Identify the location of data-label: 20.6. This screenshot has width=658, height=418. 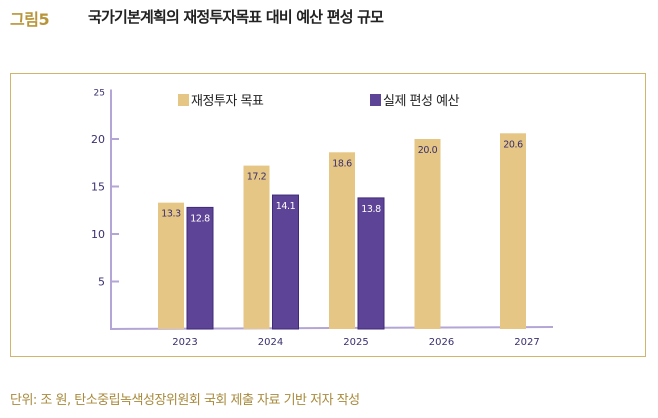
(513, 144).